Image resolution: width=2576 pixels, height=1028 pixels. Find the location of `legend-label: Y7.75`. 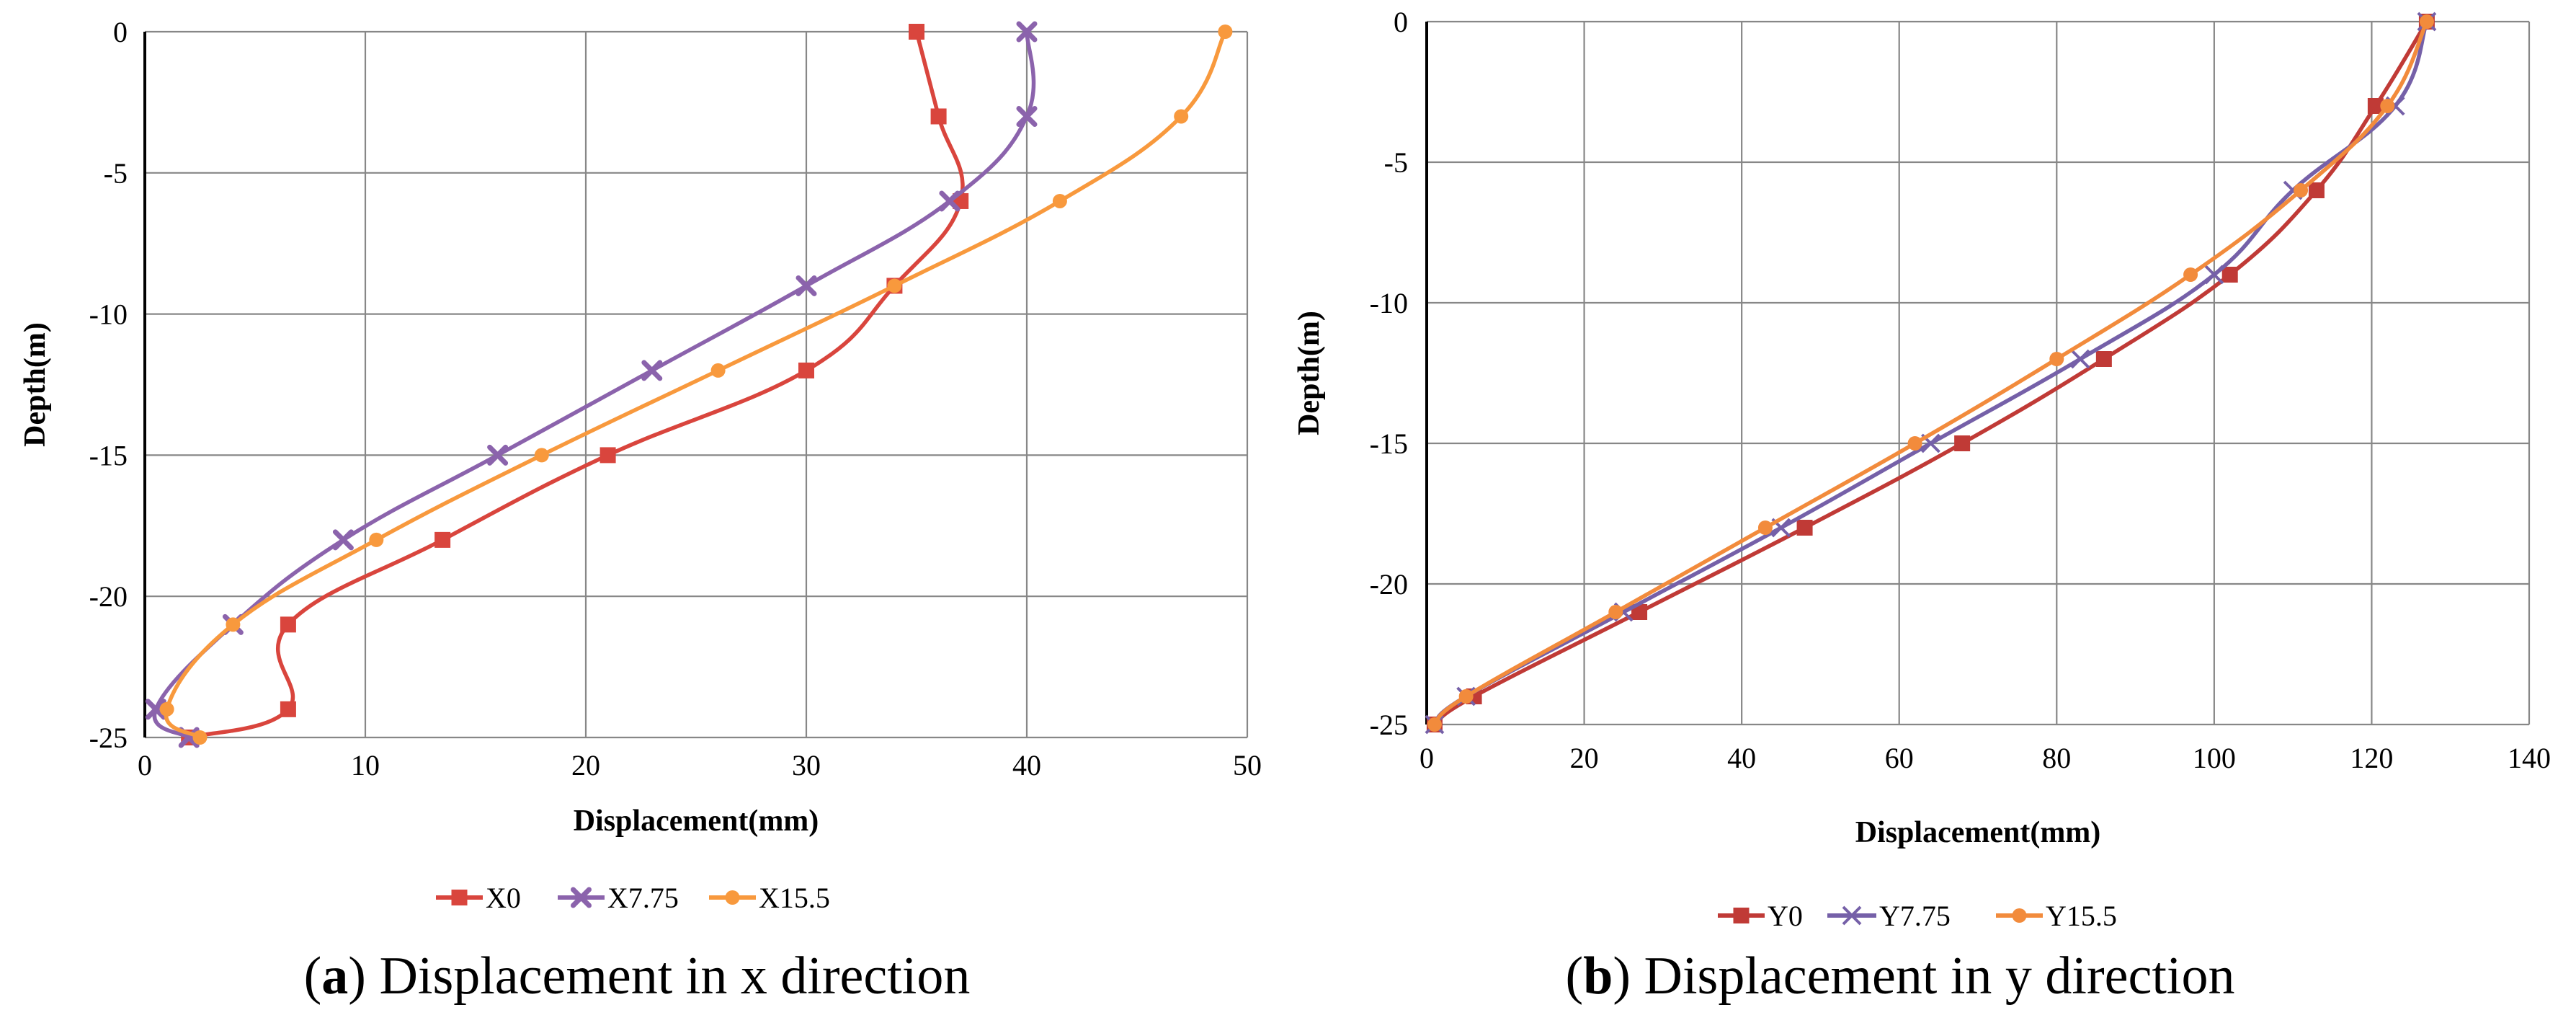

legend-label: Y7.75 is located at coordinates (1915, 916).